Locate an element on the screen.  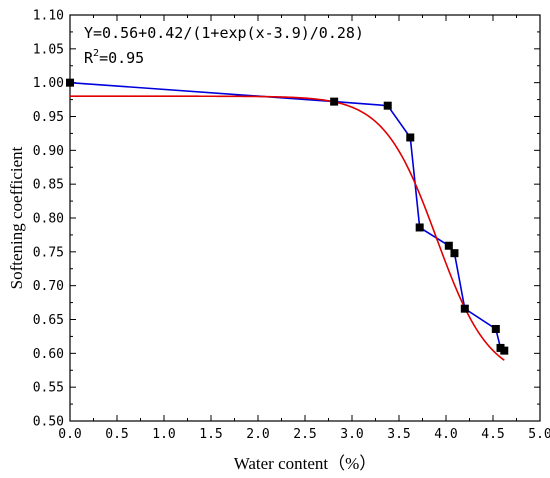
x-tick-label: 0.5 is located at coordinates (116, 434).